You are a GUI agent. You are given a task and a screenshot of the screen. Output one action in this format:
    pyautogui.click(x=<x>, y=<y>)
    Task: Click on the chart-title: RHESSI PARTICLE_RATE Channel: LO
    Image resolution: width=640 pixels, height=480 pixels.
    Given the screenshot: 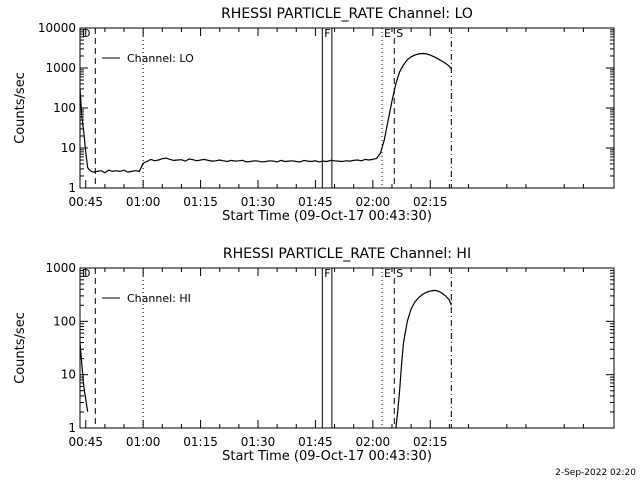 What is the action you would take?
    pyautogui.click(x=347, y=14)
    